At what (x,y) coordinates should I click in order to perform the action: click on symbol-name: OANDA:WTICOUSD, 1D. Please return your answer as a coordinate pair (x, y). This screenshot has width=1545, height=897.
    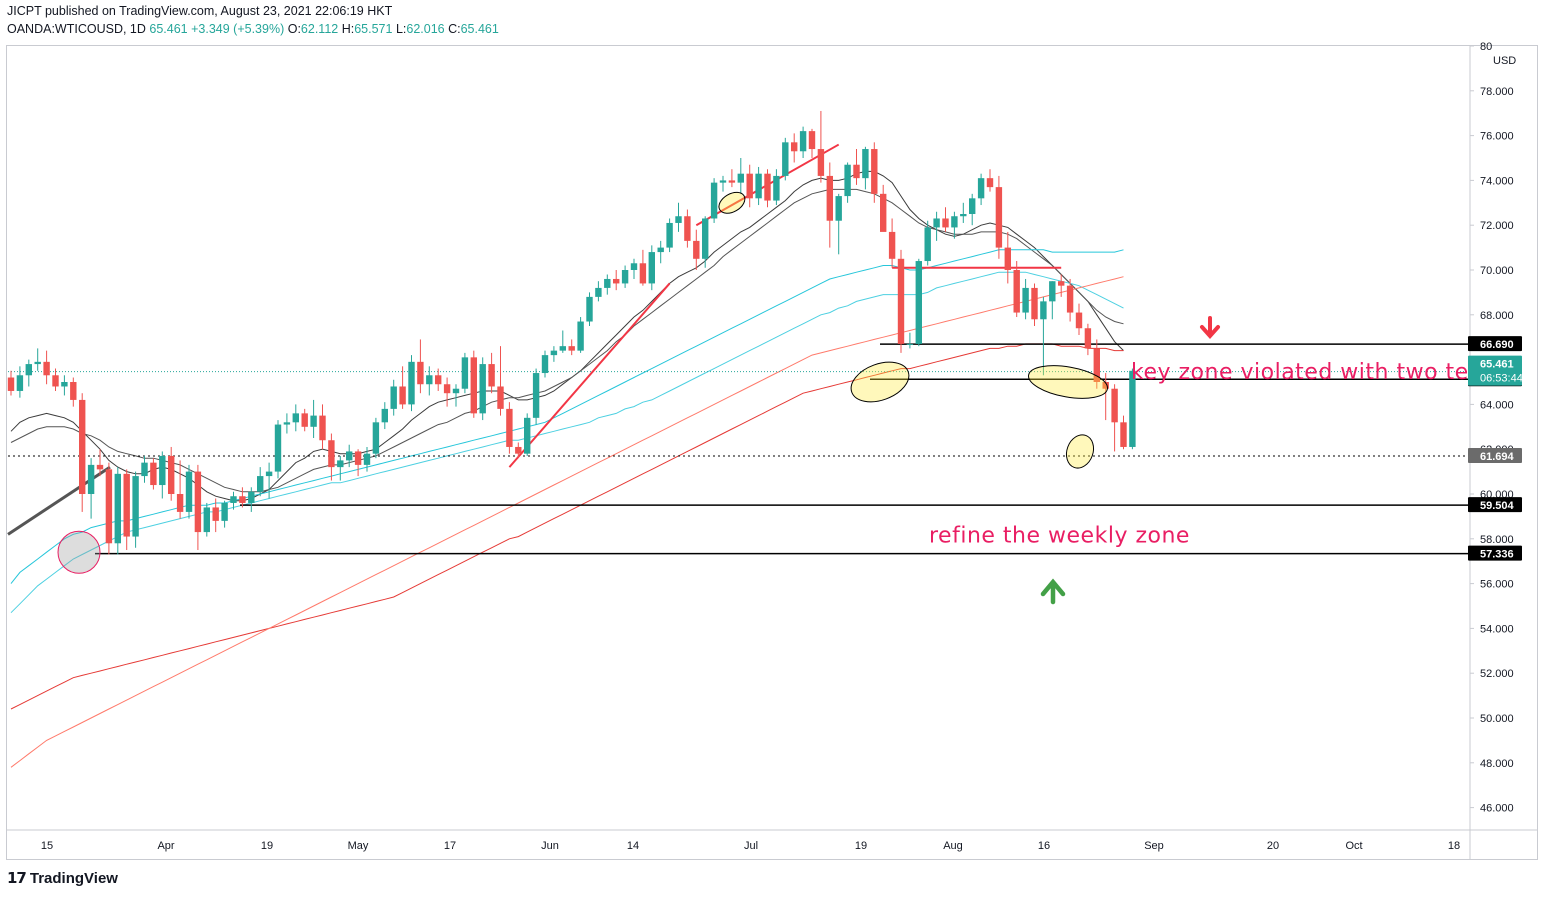
    Looking at the image, I should click on (76, 29).